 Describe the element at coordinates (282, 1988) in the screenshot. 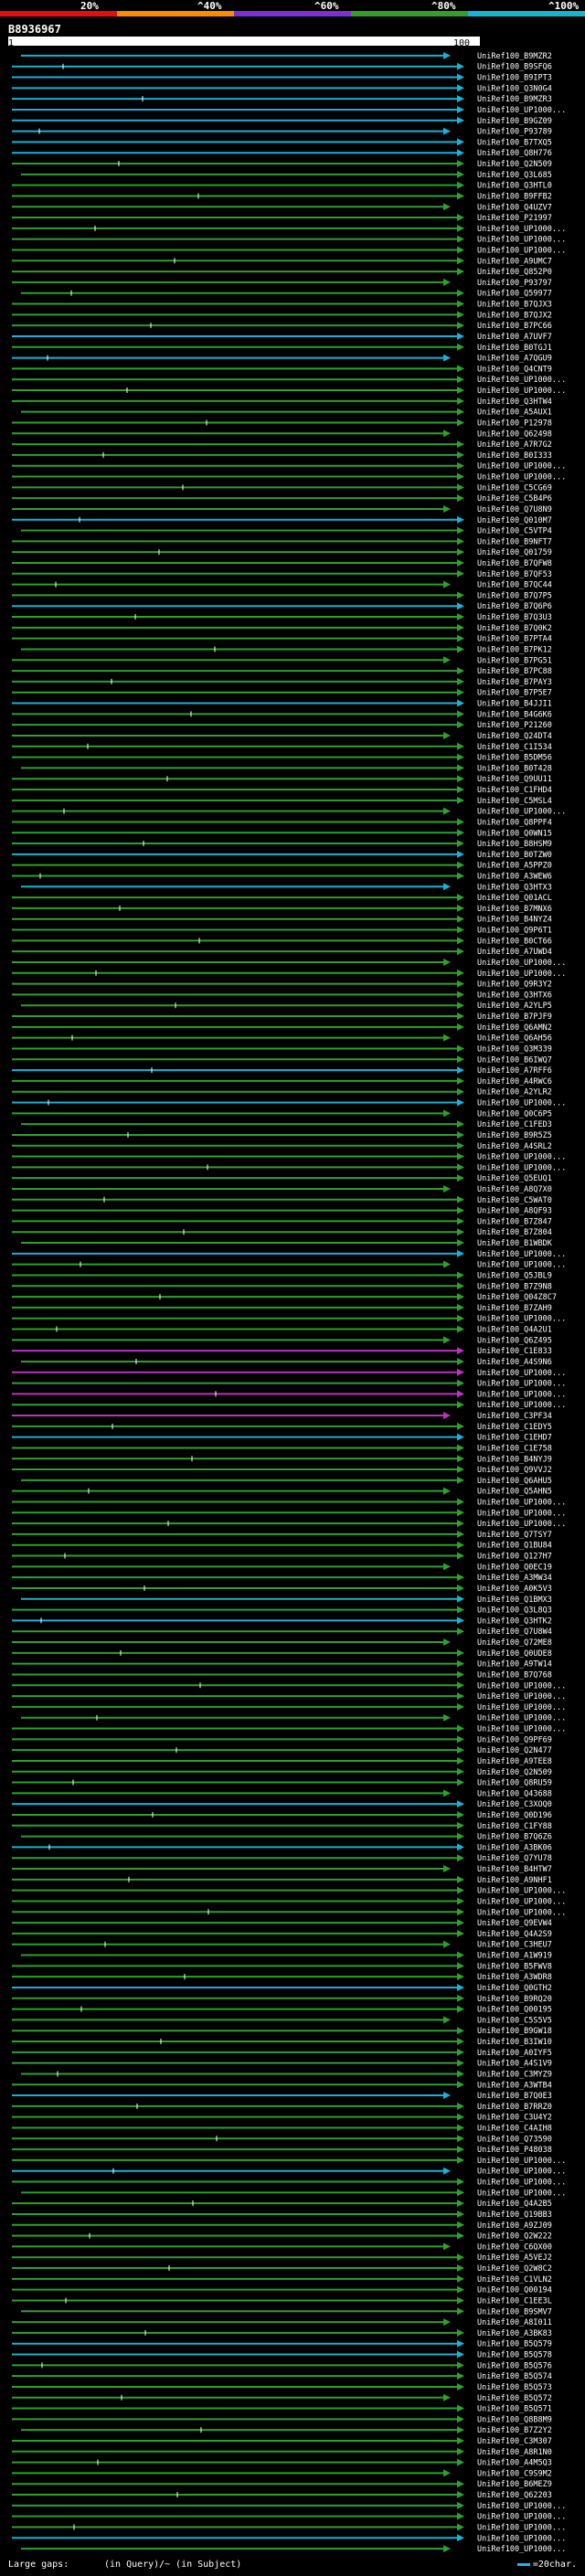

I see `hit-row: UniRef100_Q0GTH2` at that location.